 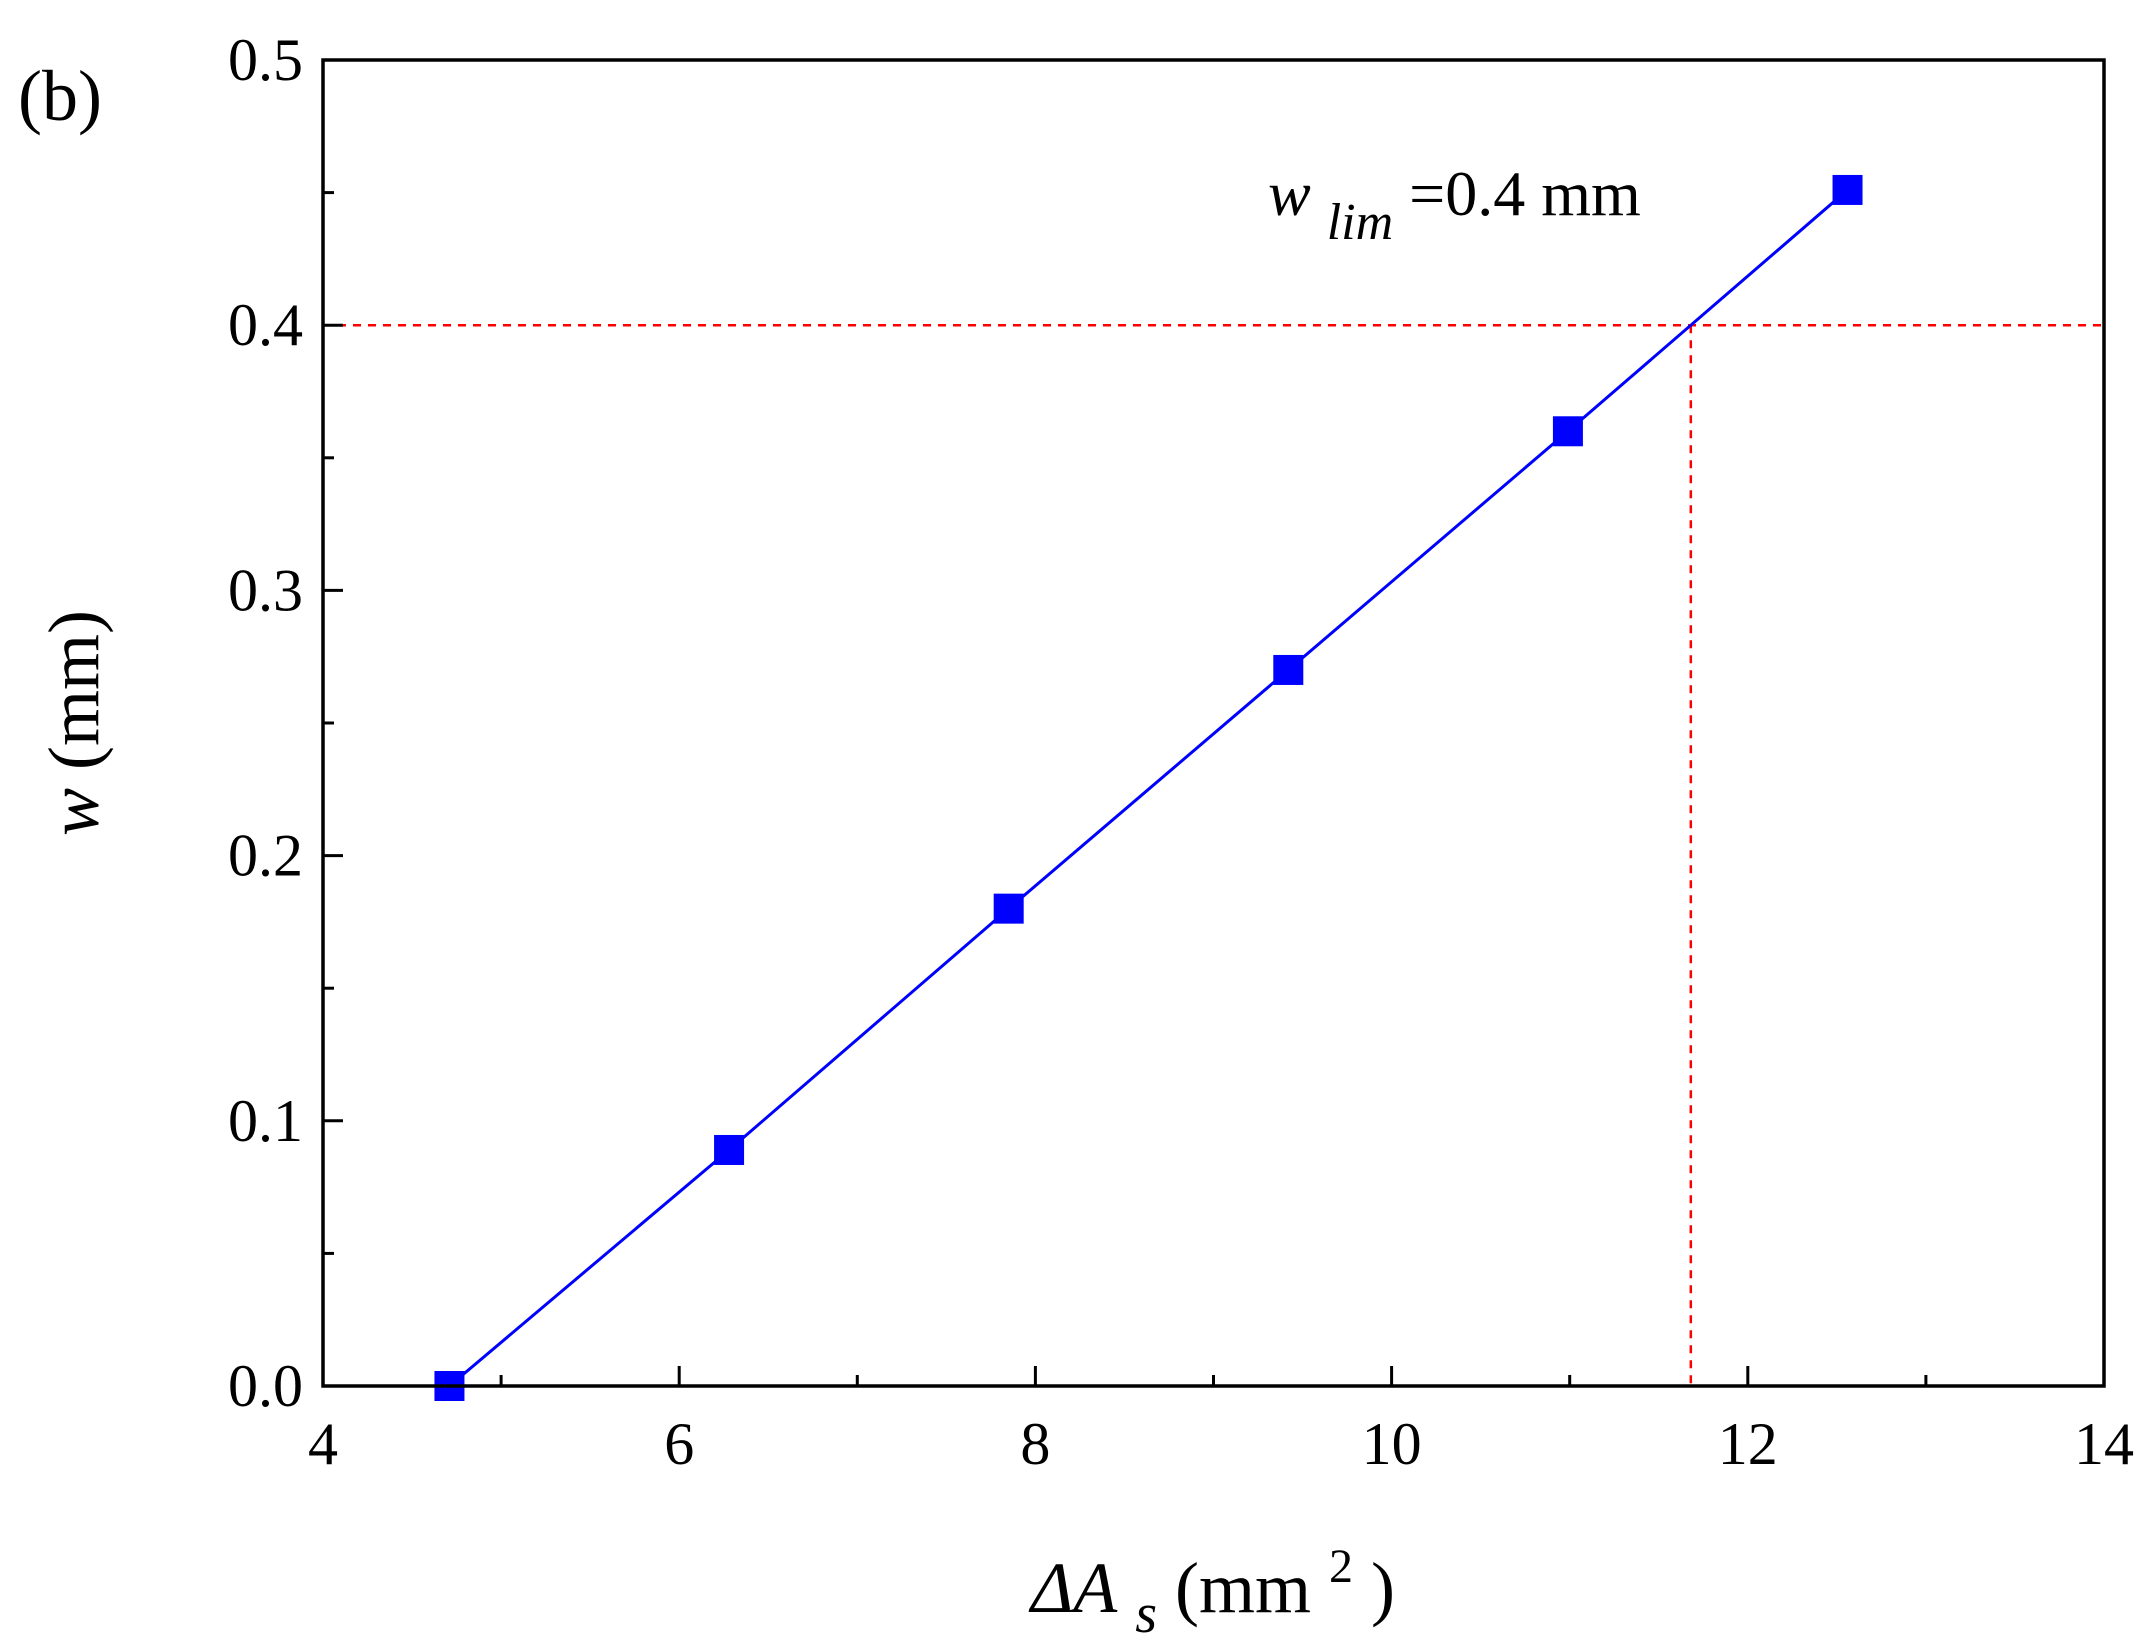 What do you see at coordinates (1243, 1588) in the screenshot?
I see `x-label-unit: (mm` at bounding box center [1243, 1588].